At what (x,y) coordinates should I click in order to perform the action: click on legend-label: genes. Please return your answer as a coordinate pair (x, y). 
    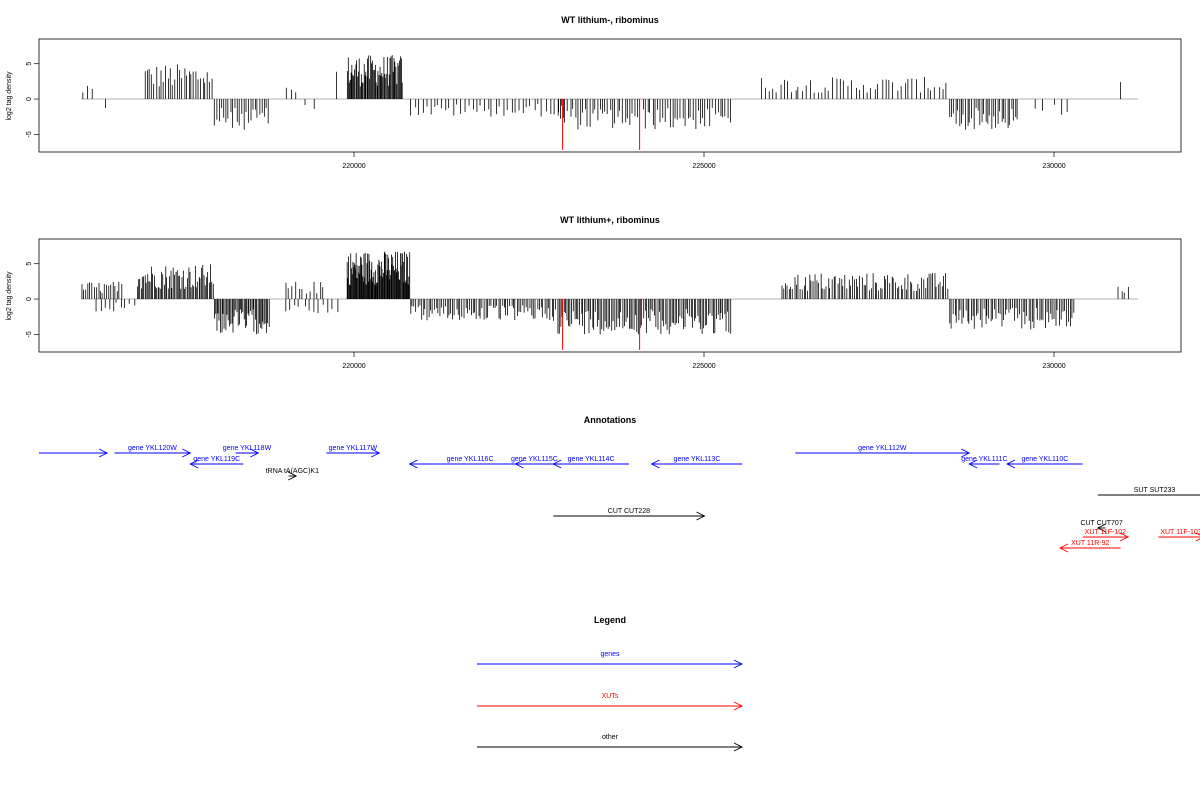
    Looking at the image, I should click on (610, 654).